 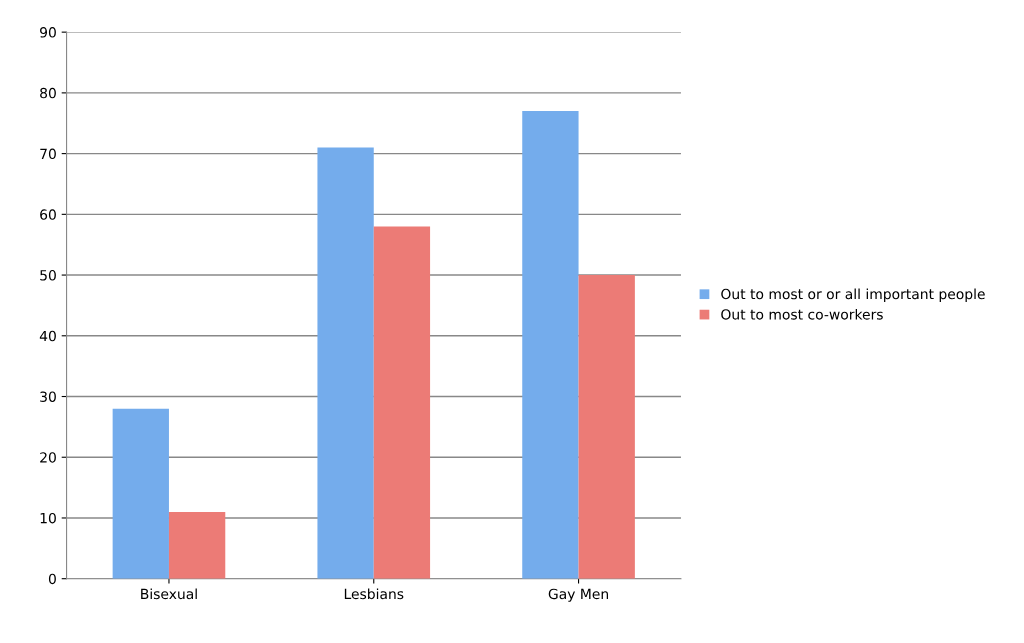 I want to click on y-tick-label: 50, so click(x=48, y=275).